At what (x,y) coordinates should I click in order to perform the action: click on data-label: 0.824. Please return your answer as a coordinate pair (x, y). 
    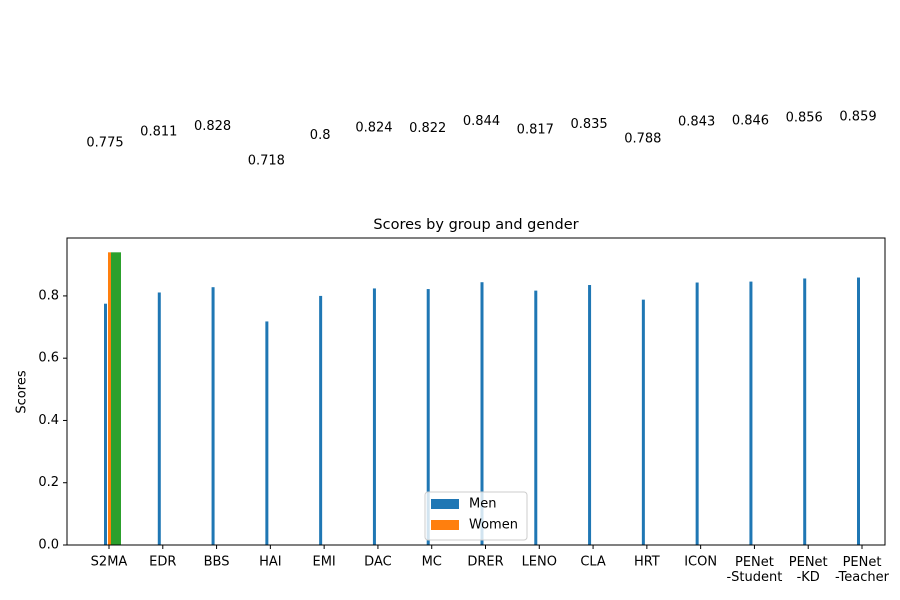
    Looking at the image, I should click on (373, 127).